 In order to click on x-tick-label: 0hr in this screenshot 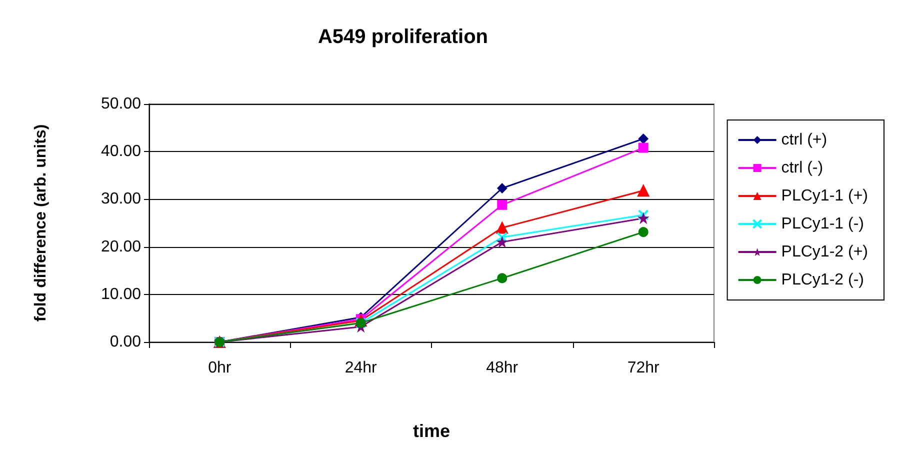, I will do `click(220, 368)`.